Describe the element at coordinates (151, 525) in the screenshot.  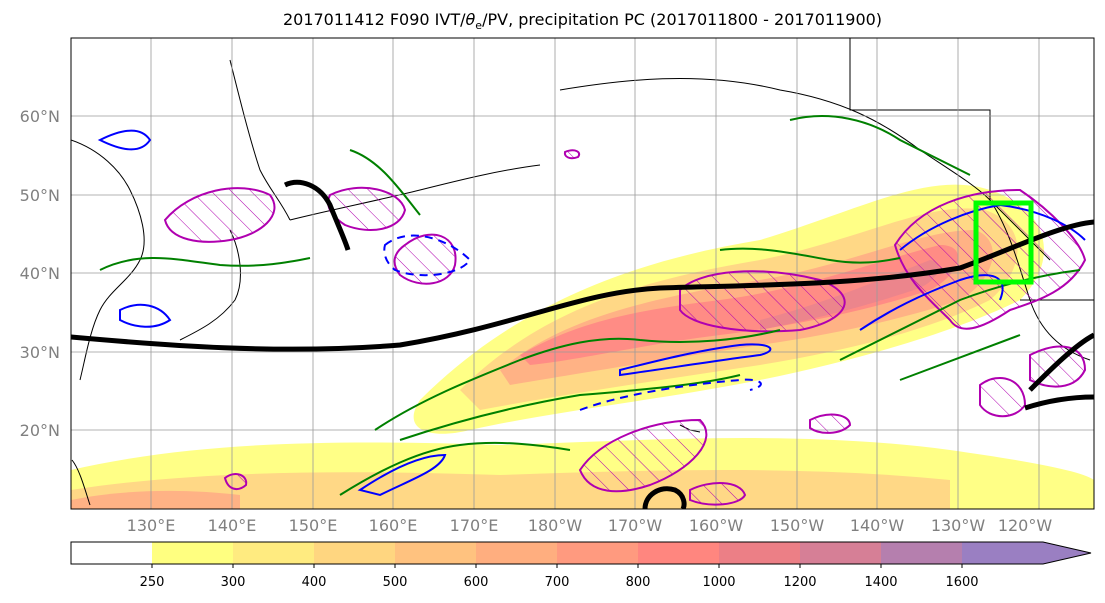
I see `lon-label-130e: 130°E` at that location.